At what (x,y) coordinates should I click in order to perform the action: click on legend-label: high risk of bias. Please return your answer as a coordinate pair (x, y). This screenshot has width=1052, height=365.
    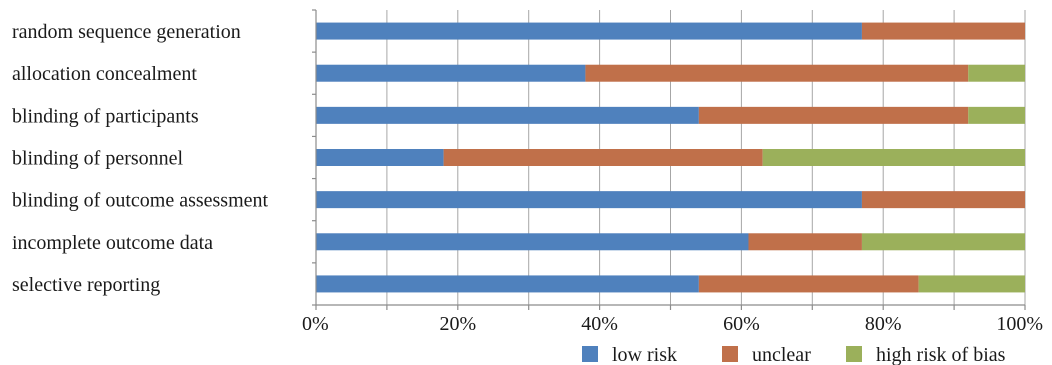
    Looking at the image, I should click on (941, 354).